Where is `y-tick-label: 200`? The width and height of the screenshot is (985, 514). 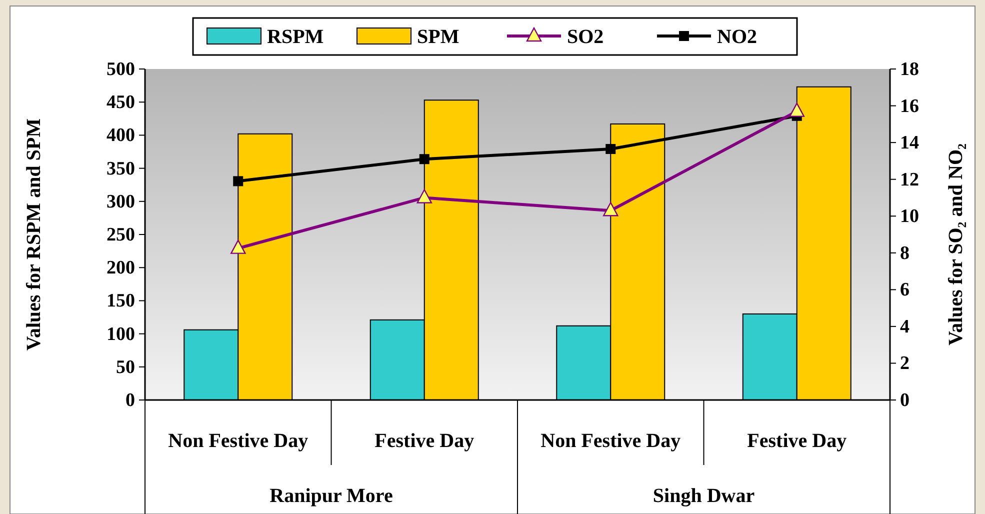 y-tick-label: 200 is located at coordinates (120, 268).